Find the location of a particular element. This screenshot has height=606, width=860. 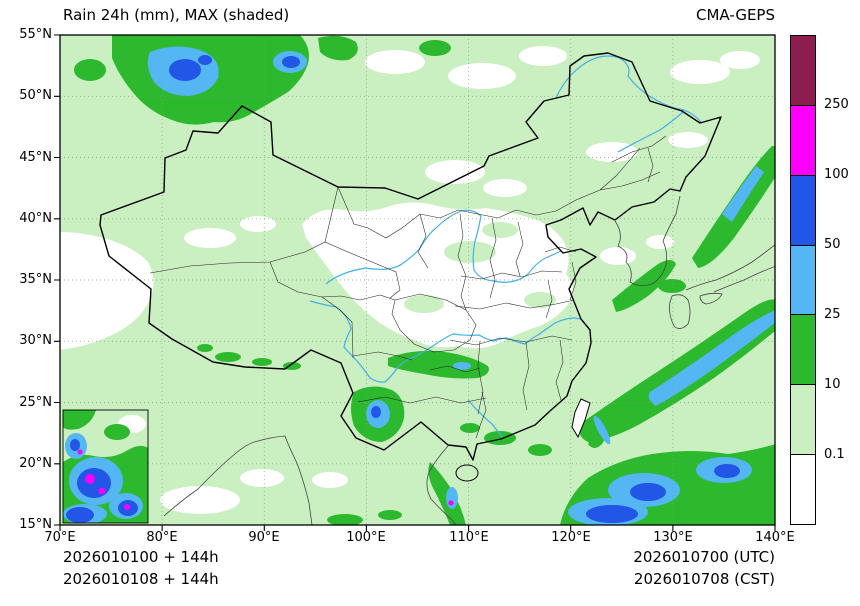

lat-tick-label: 20°N is located at coordinates (35, 463).